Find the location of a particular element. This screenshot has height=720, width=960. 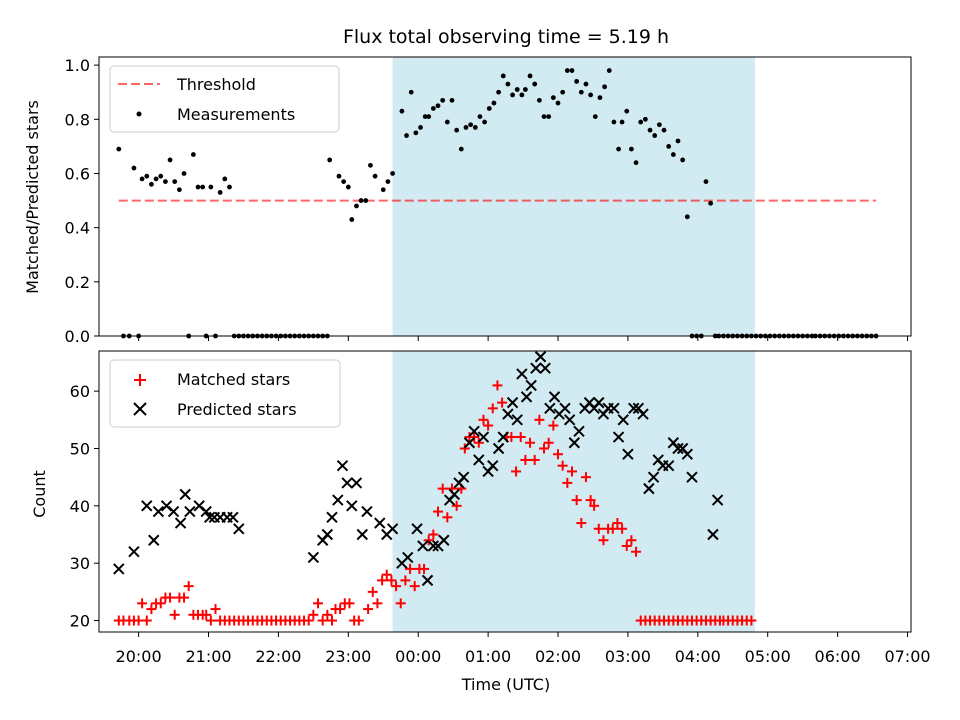

bottom-x-tick-label: 05:00 is located at coordinates (768, 656).